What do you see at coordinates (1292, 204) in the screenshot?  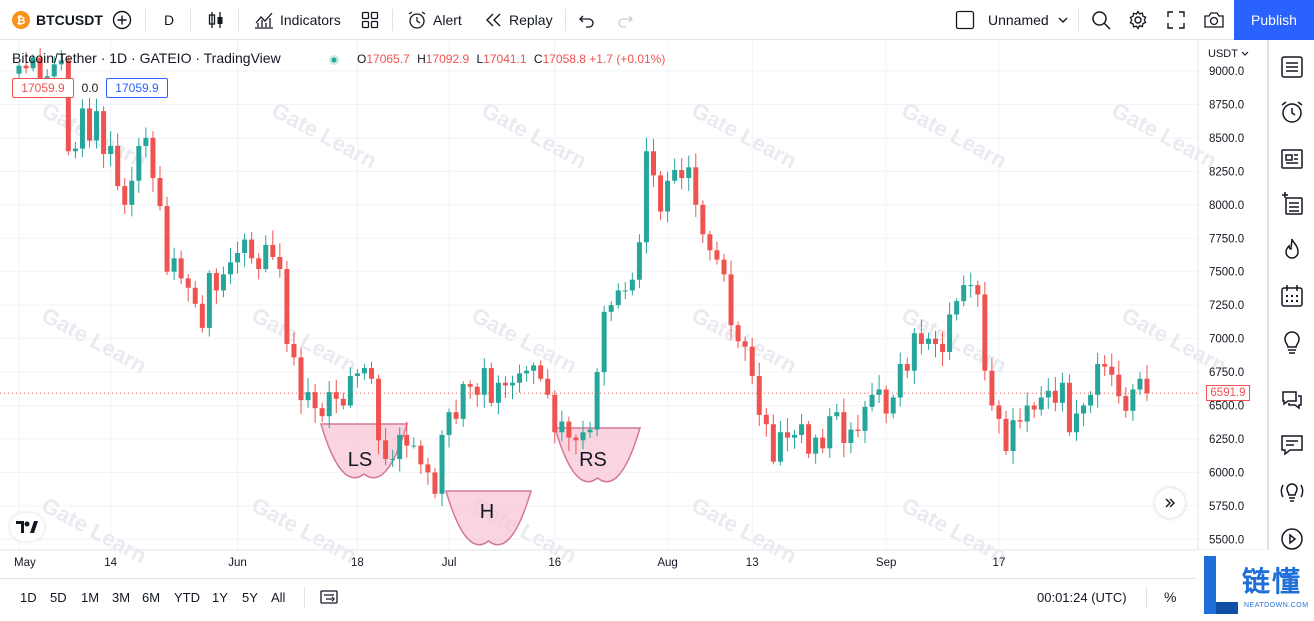 I see `add-list-icon` at bounding box center [1292, 204].